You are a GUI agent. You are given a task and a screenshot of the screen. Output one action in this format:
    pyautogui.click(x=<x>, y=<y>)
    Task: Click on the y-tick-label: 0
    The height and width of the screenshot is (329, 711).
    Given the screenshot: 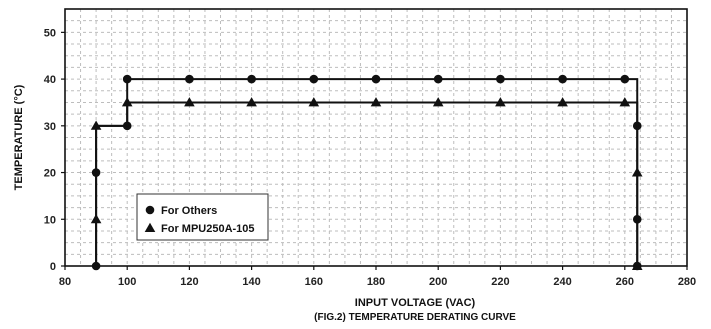 What is the action you would take?
    pyautogui.click(x=53, y=267)
    